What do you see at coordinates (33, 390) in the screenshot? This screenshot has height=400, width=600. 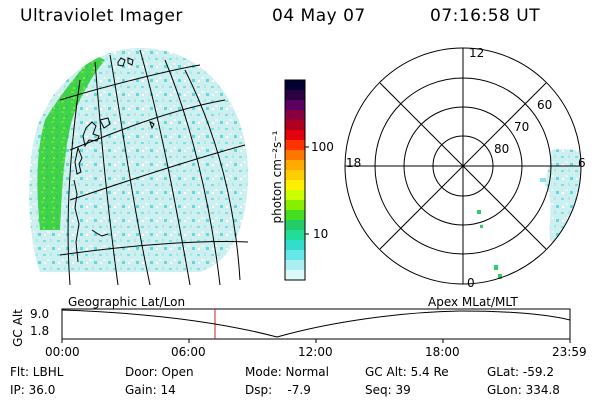 I see `info-ip: IP: 36.0` at bounding box center [33, 390].